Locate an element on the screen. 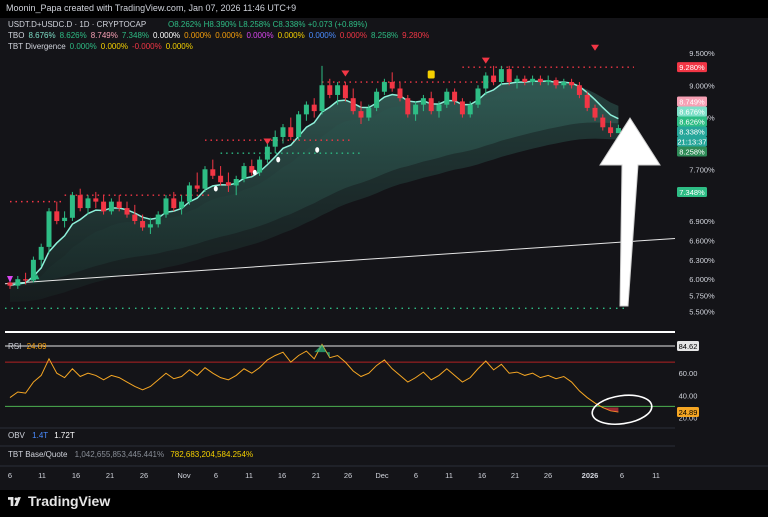 This screenshot has height=517, width=768. warning-signal-marker is located at coordinates (431, 74).